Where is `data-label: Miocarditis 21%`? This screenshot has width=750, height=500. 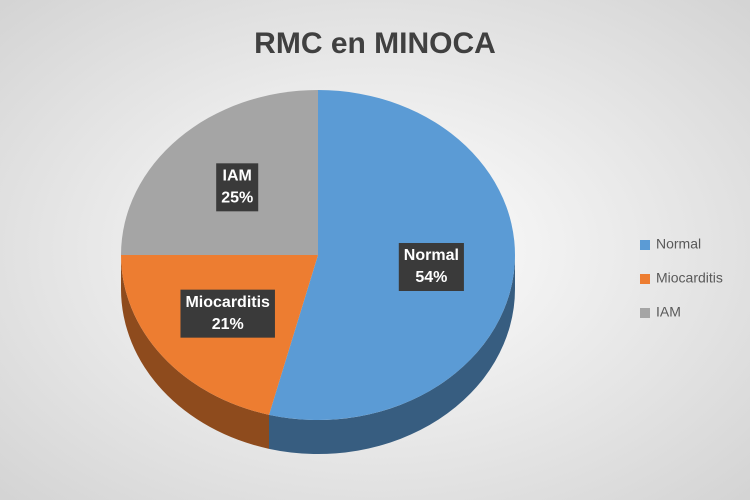 data-label: Miocarditis 21% is located at coordinates (227, 313).